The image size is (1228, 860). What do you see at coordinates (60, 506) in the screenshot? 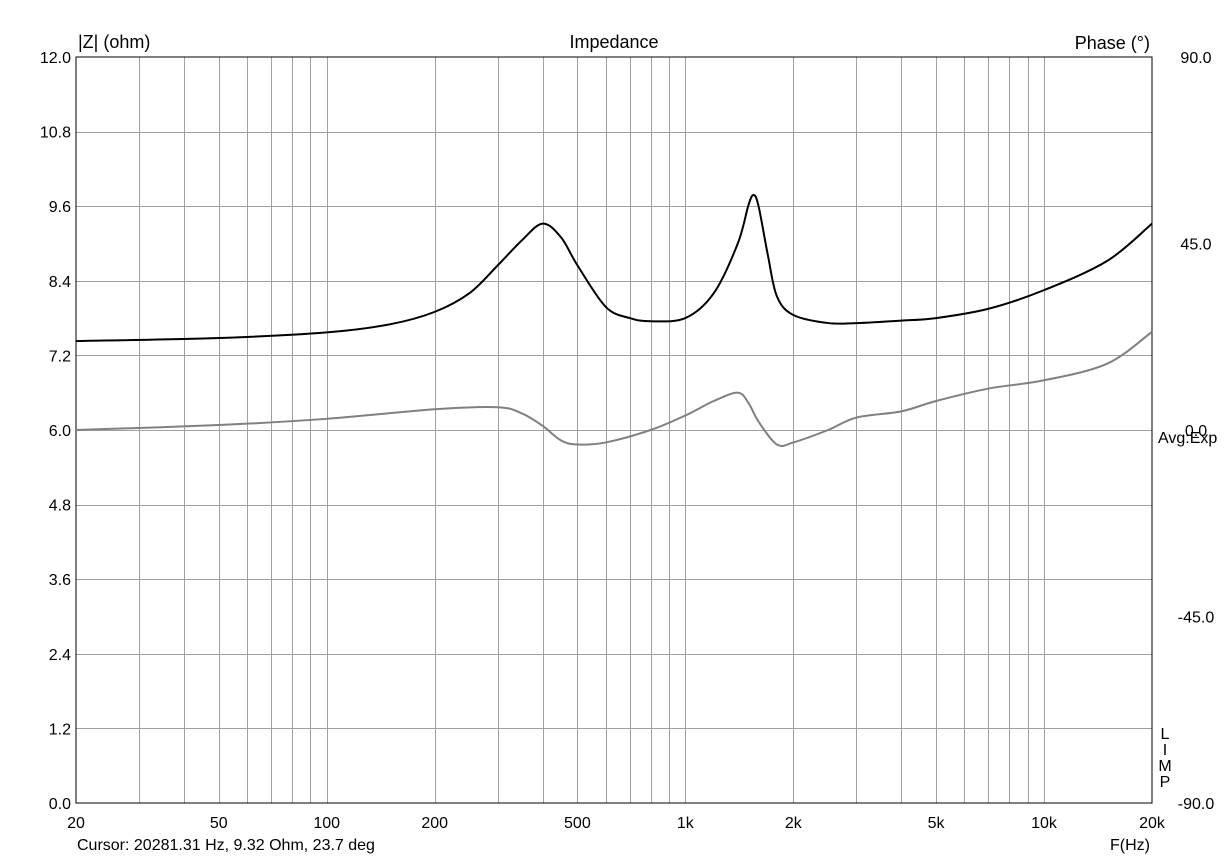
I see `y-tick-label-left: 4.8` at bounding box center [60, 506].